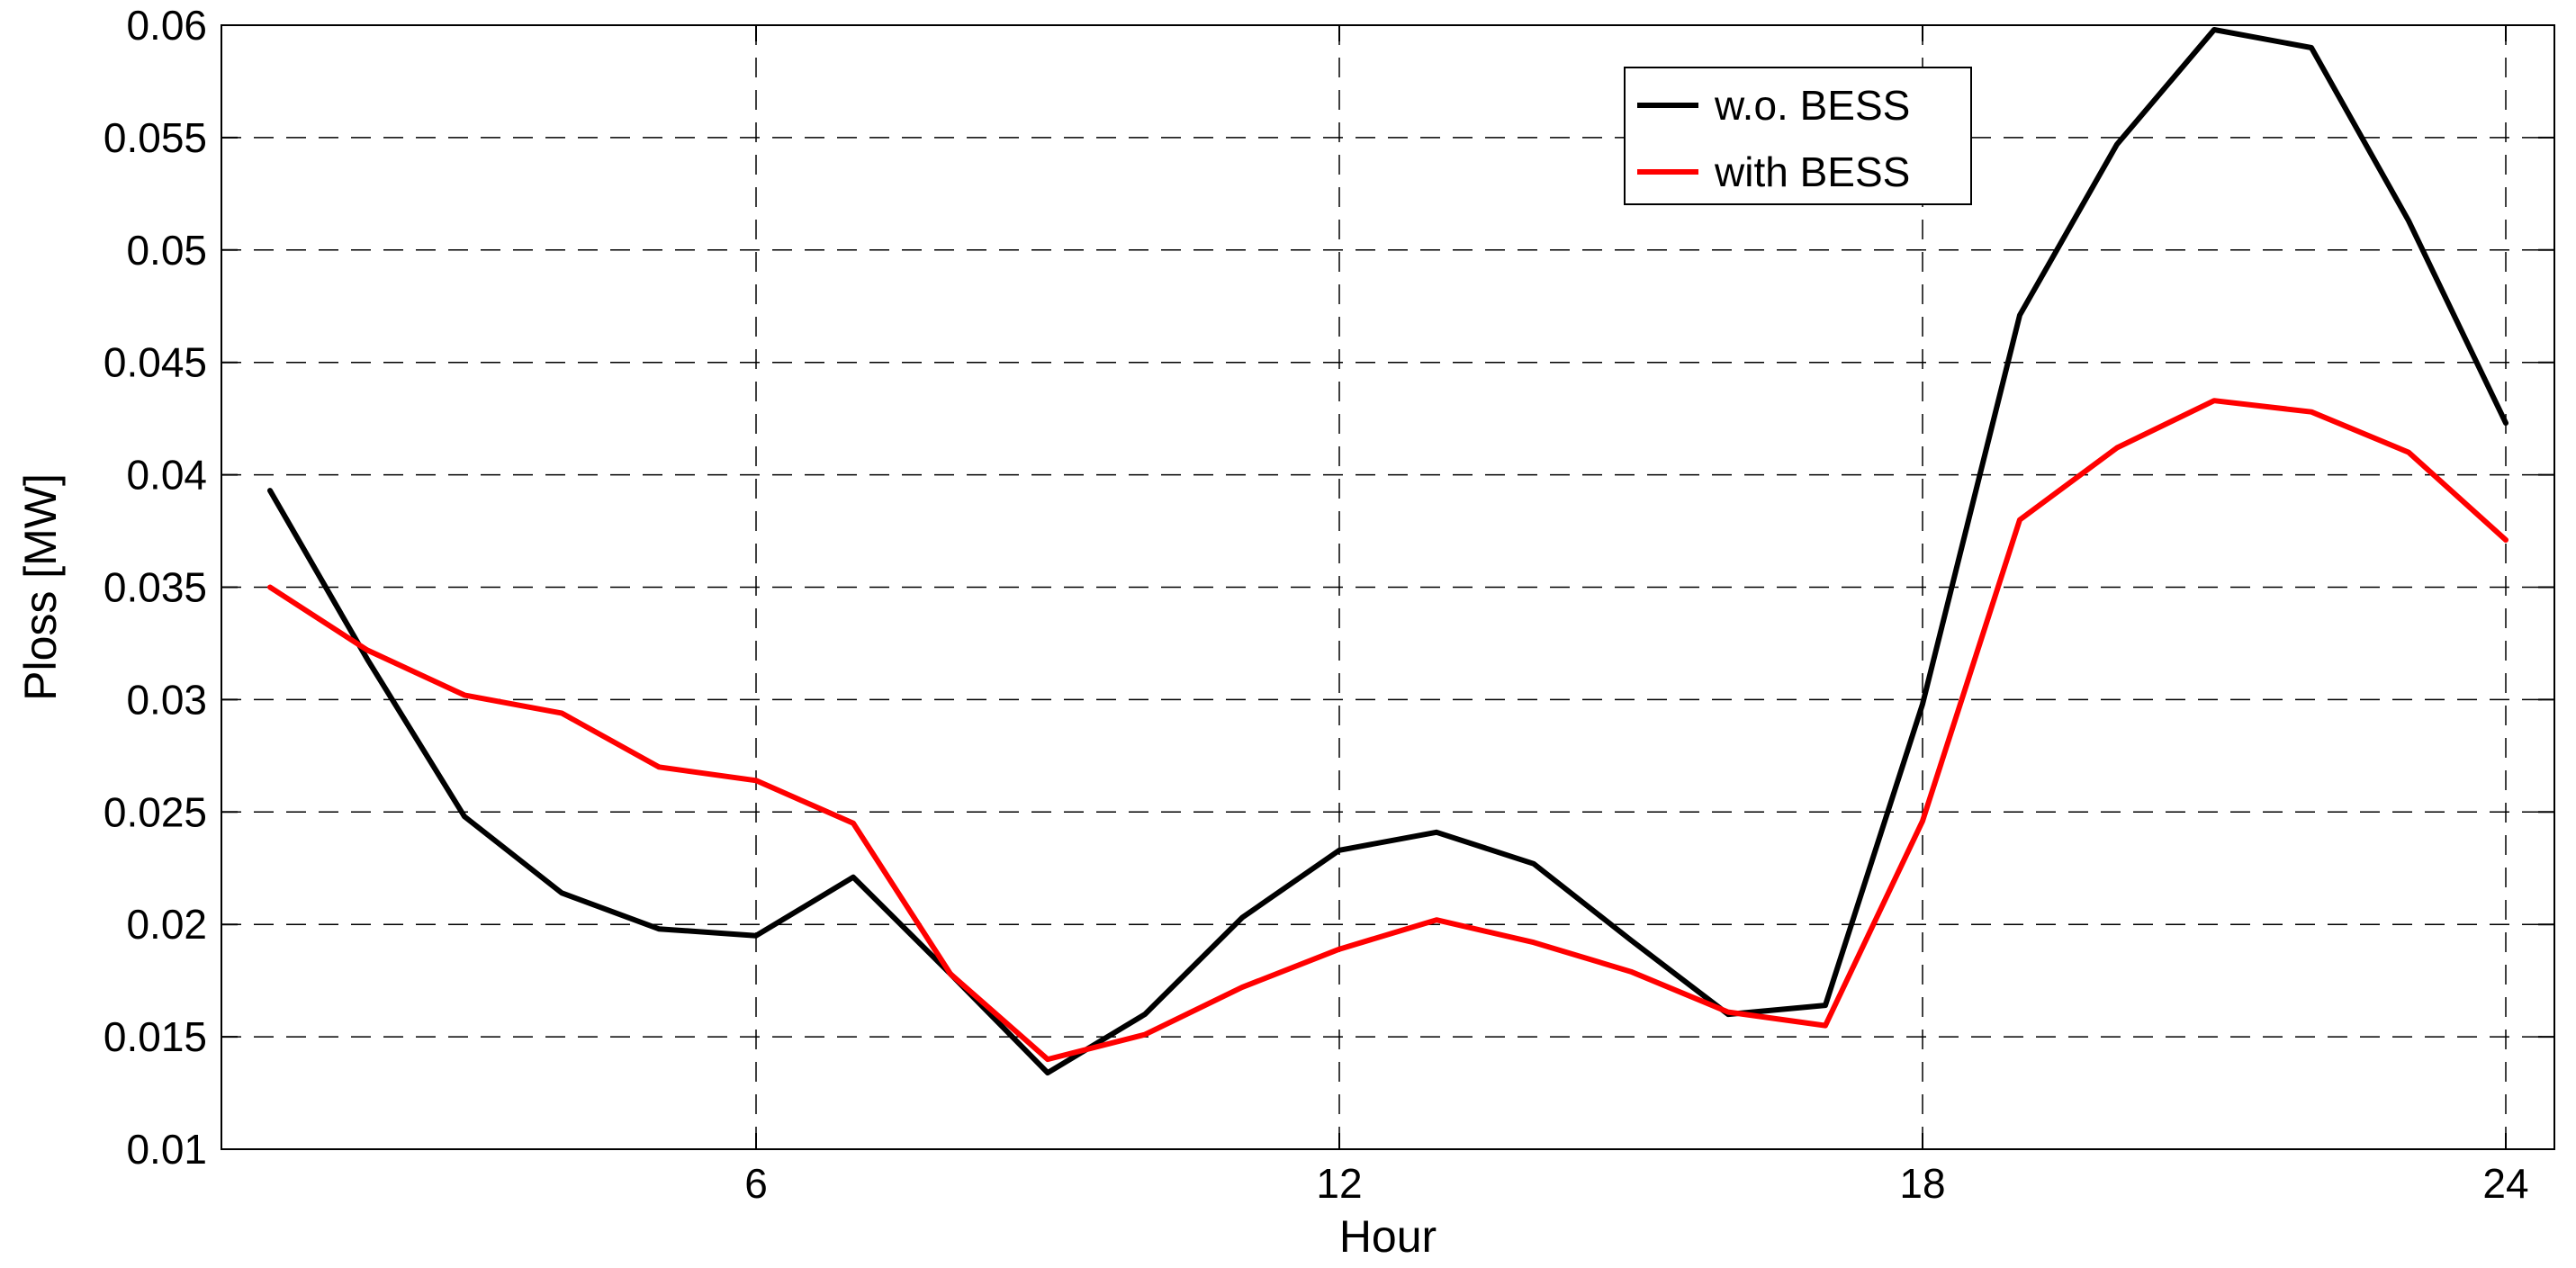  Describe the element at coordinates (1922, 1183) in the screenshot. I see `x-tick-label: 18` at that location.